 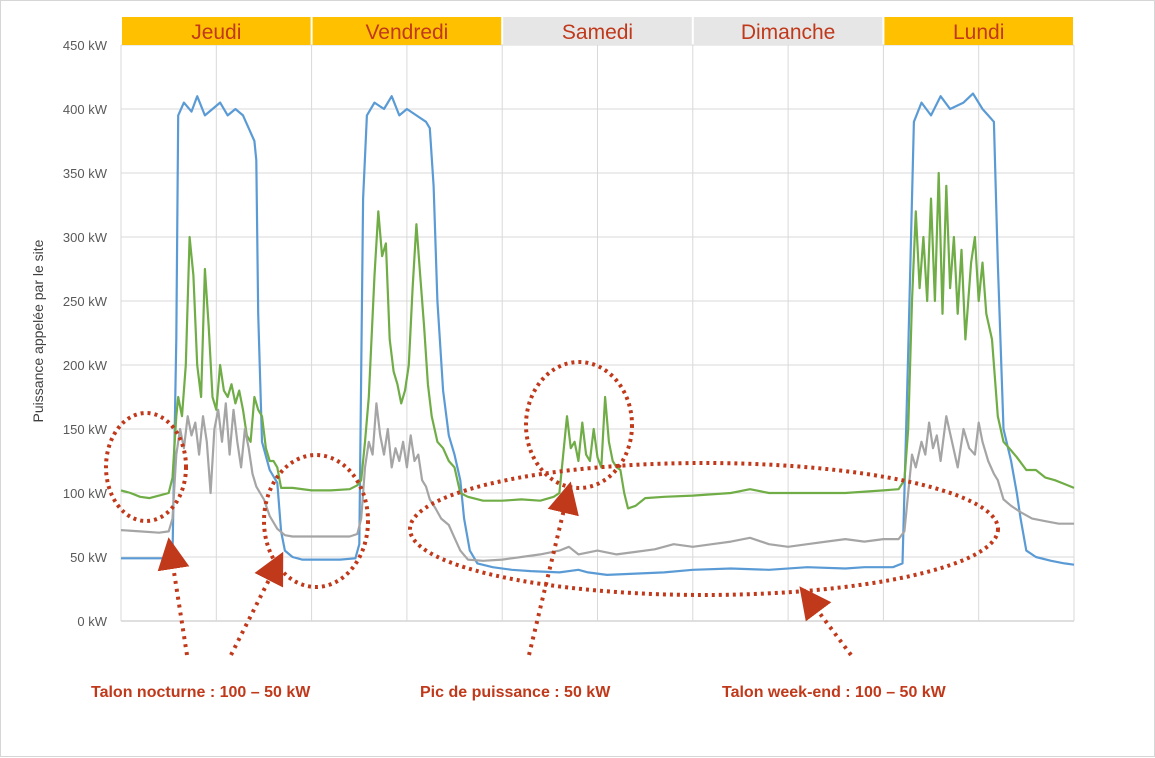 I want to click on arrow-peak, so click(x=553, y=568).